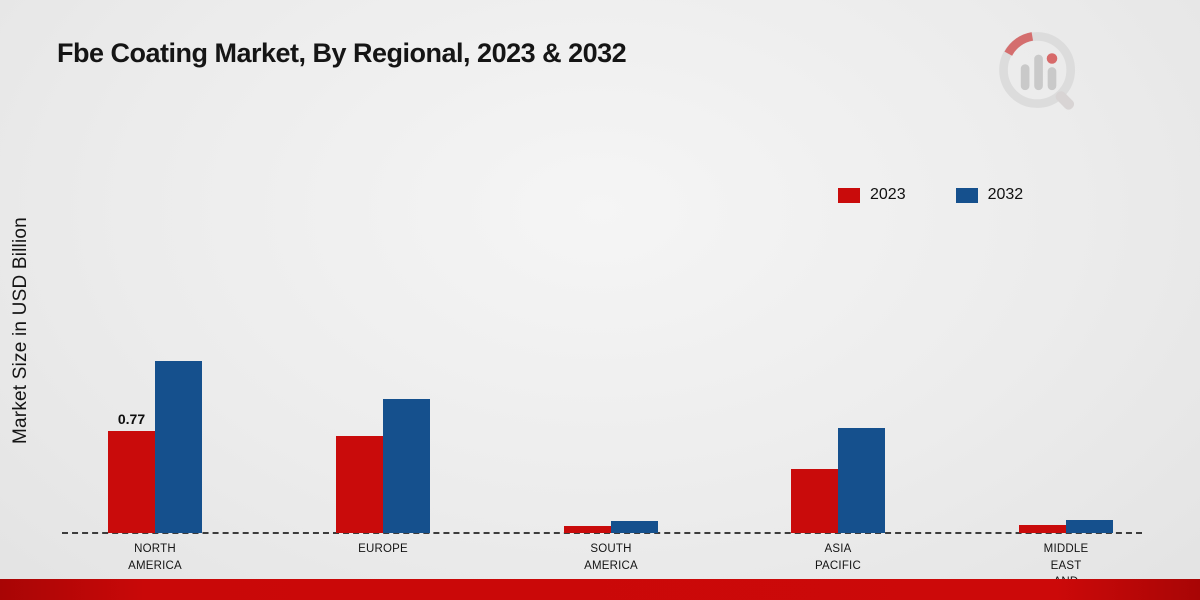 The image size is (1200, 600). What do you see at coordinates (634, 527) in the screenshot?
I see `bar-2032-south-america` at bounding box center [634, 527].